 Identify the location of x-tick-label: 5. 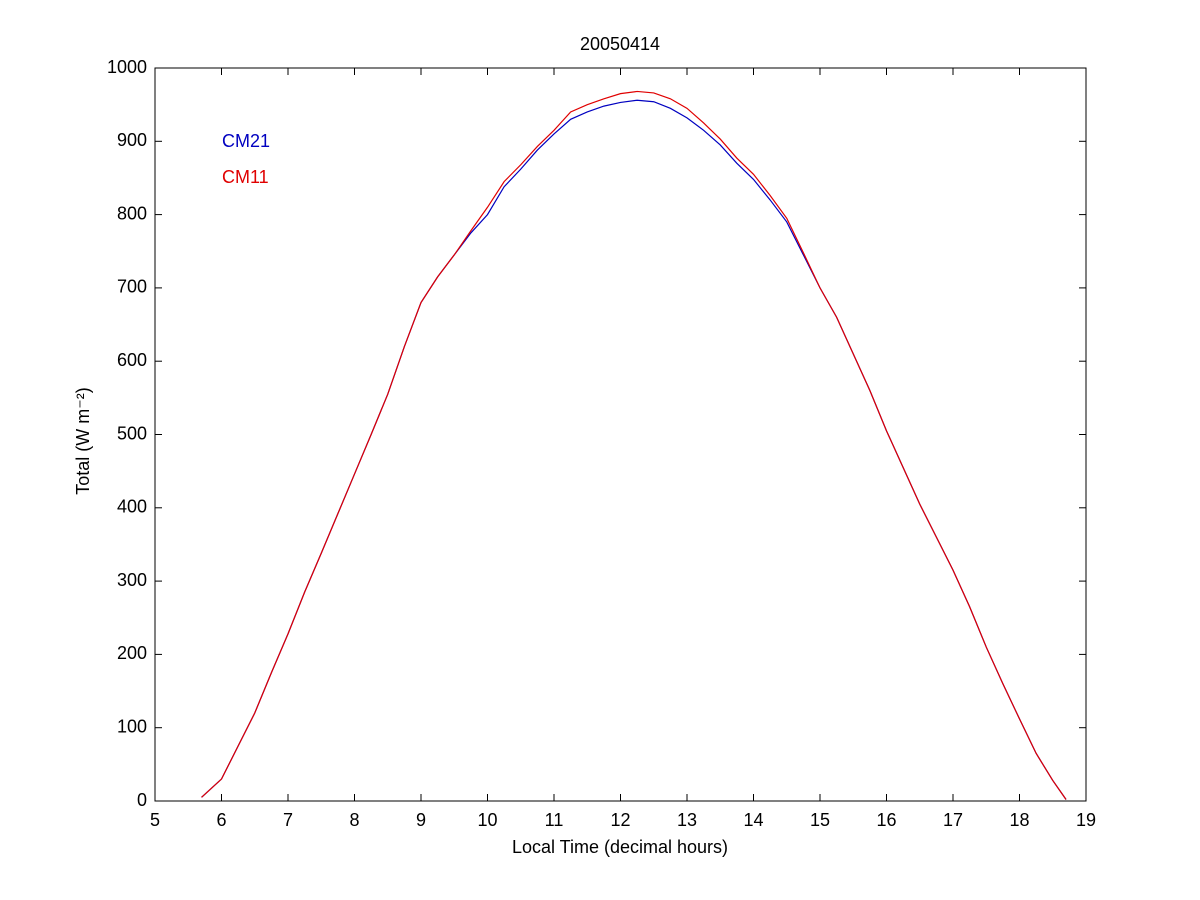
(155, 820).